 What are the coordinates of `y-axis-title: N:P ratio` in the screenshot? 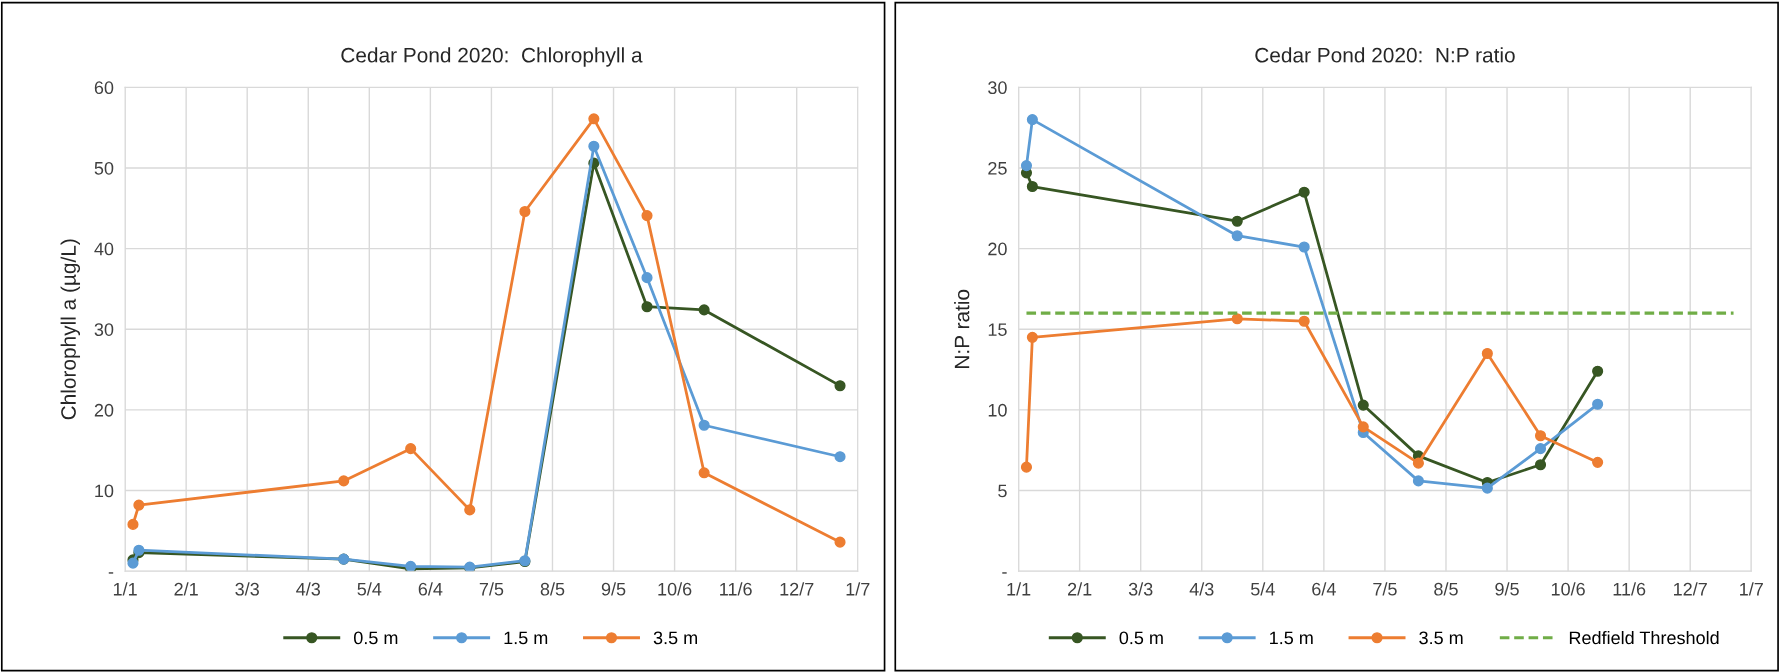 It's located at (962, 328).